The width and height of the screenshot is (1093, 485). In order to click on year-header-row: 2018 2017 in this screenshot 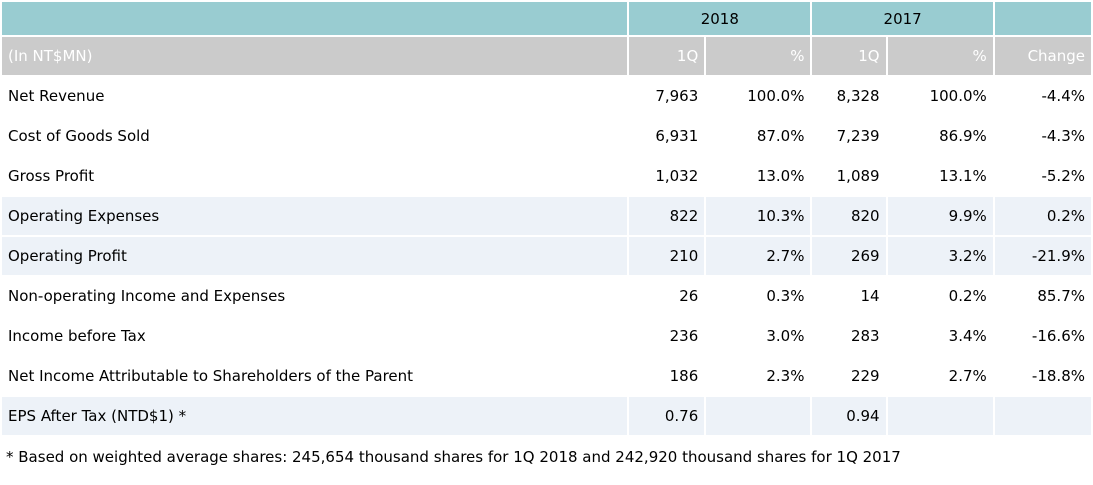, I will do `click(546, 18)`.